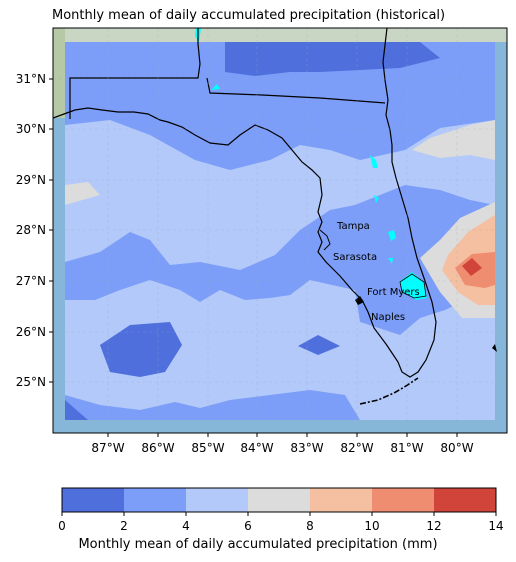 The image size is (516, 562). I want to click on colorbar-tick-label: 6, so click(248, 526).